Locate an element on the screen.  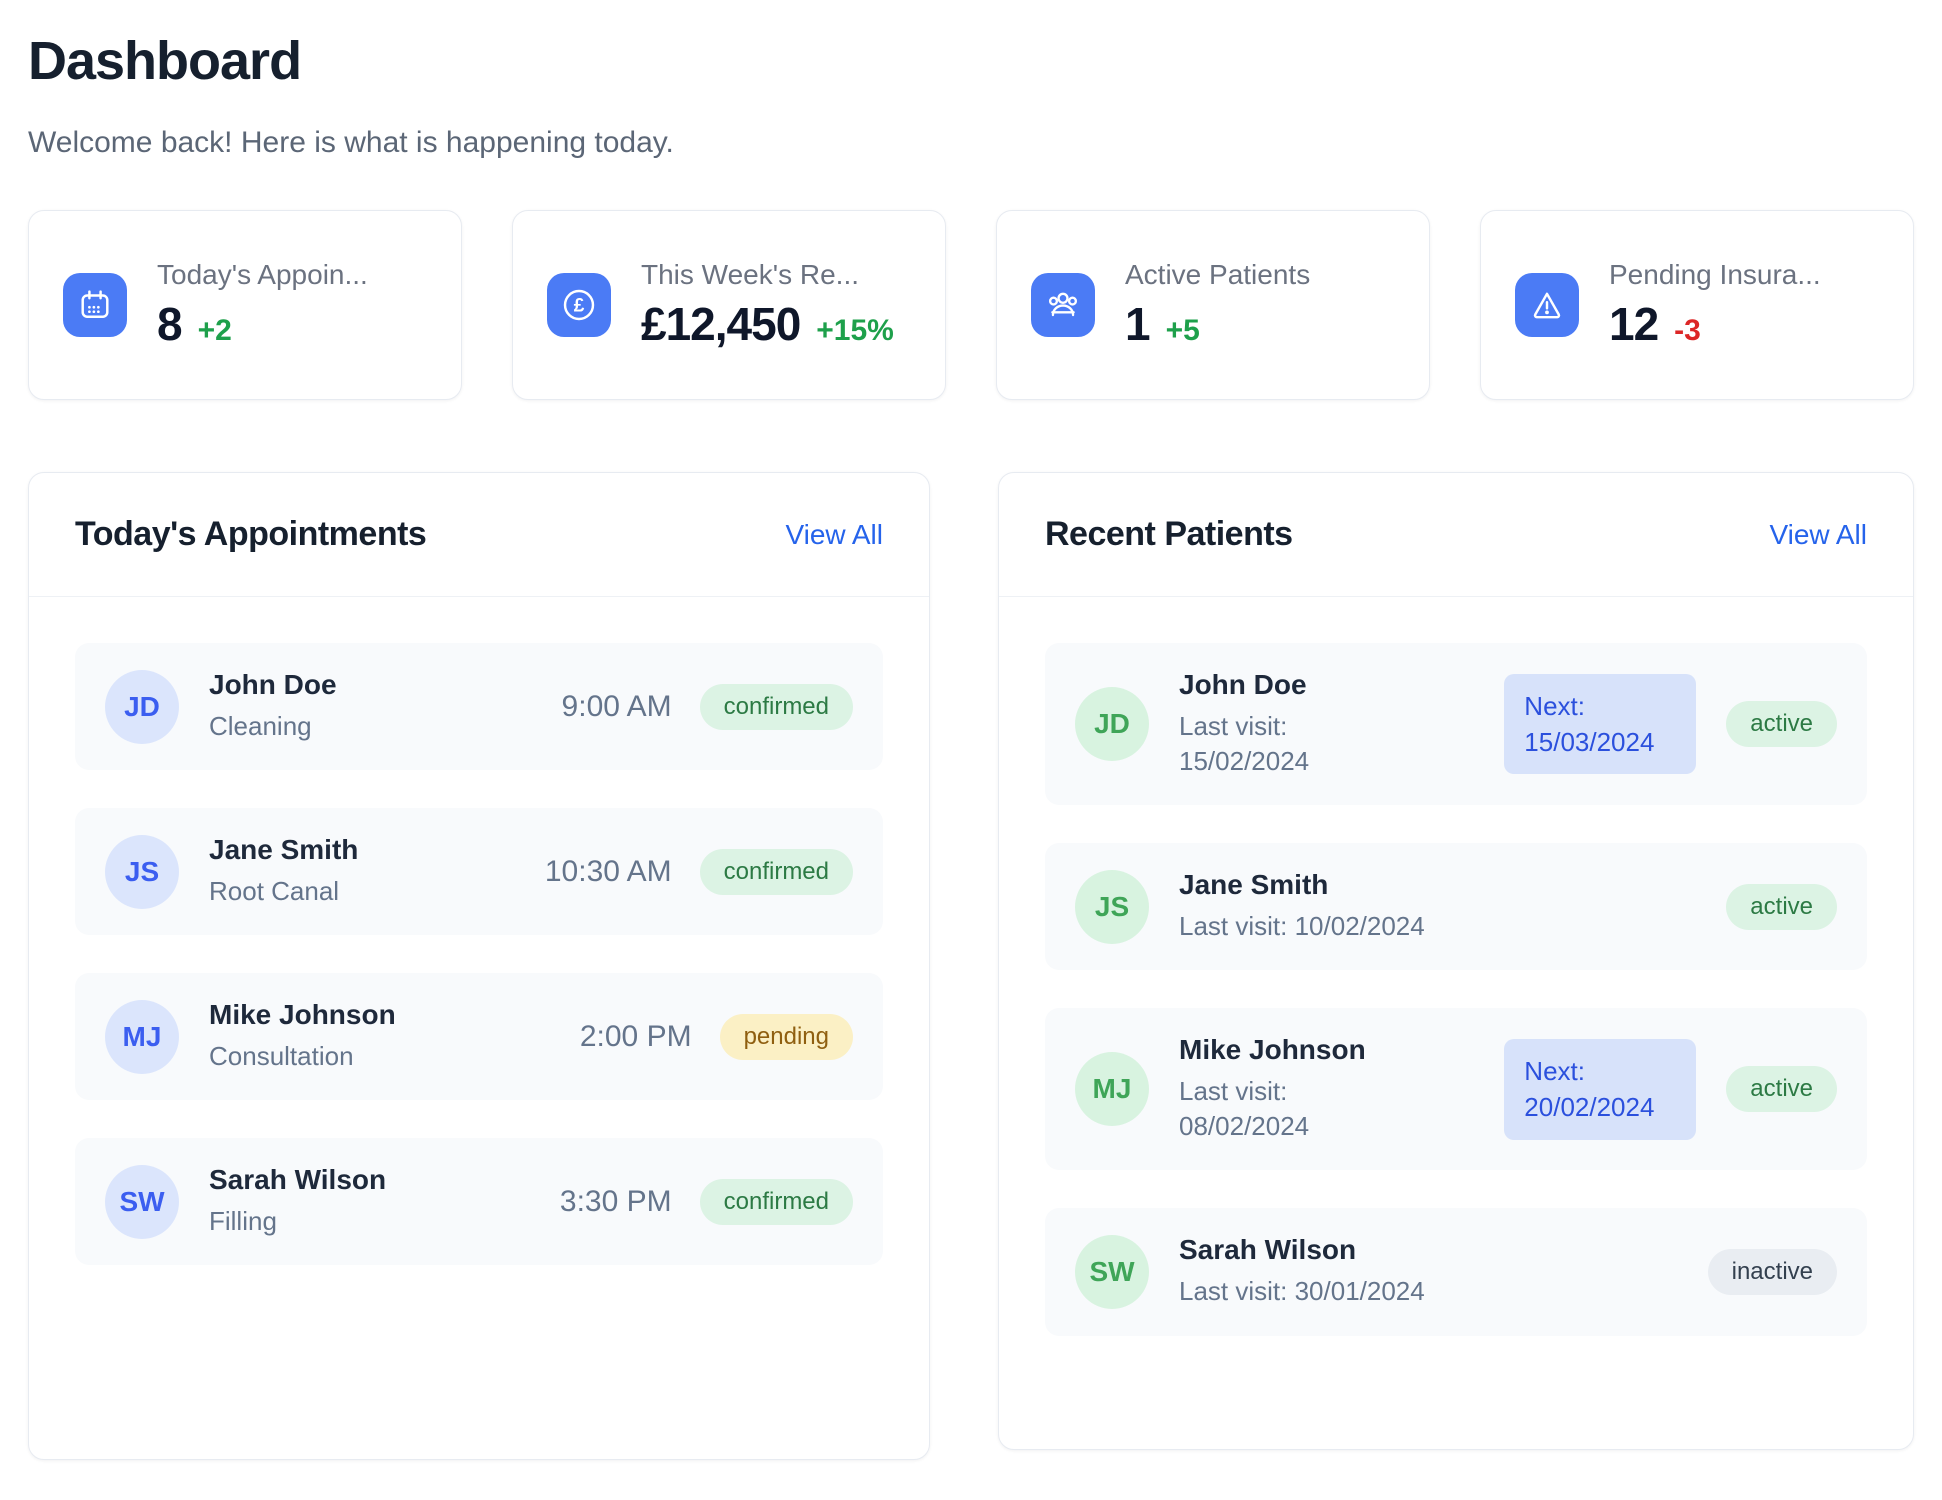
stat-trend: +2 is located at coordinates (214, 330).